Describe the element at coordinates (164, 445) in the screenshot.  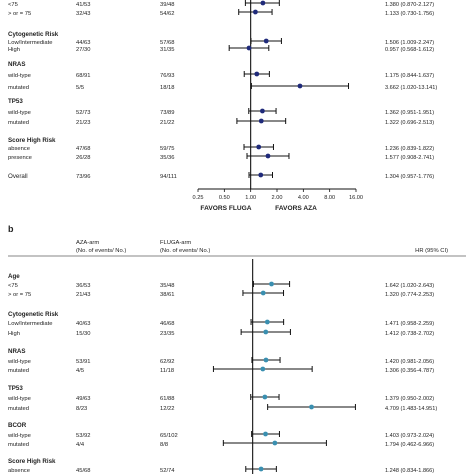
I see `arm2-events: 8/8` at that location.